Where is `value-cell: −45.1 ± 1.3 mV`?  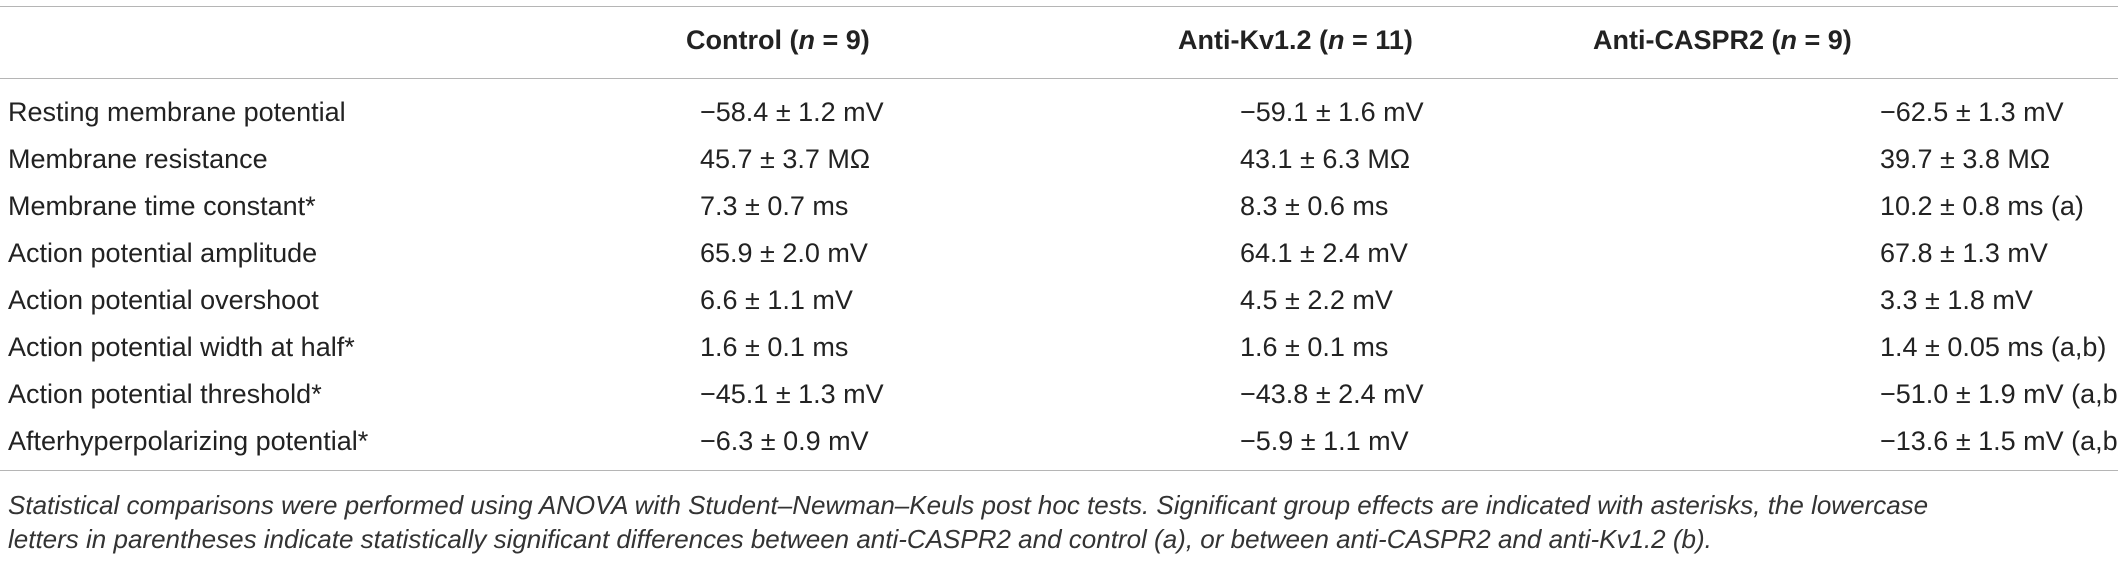 value-cell: −45.1 ± 1.3 mV is located at coordinates (792, 394).